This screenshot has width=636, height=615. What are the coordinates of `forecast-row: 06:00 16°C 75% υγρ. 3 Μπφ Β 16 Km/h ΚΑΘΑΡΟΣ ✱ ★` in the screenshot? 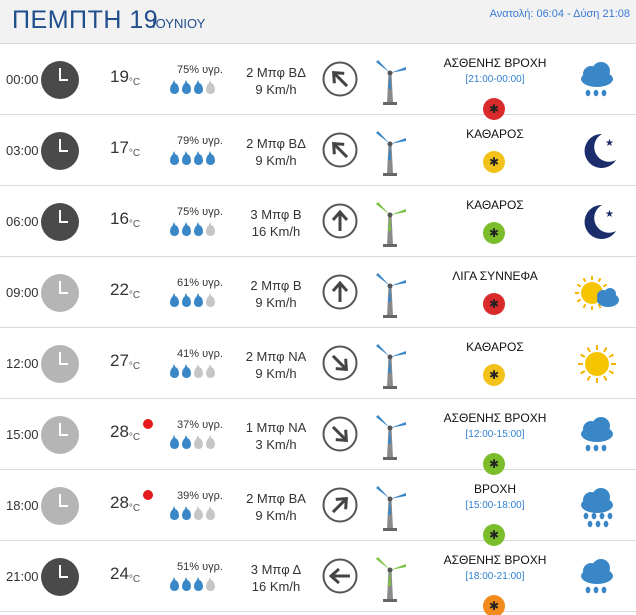 It's located at (318, 221).